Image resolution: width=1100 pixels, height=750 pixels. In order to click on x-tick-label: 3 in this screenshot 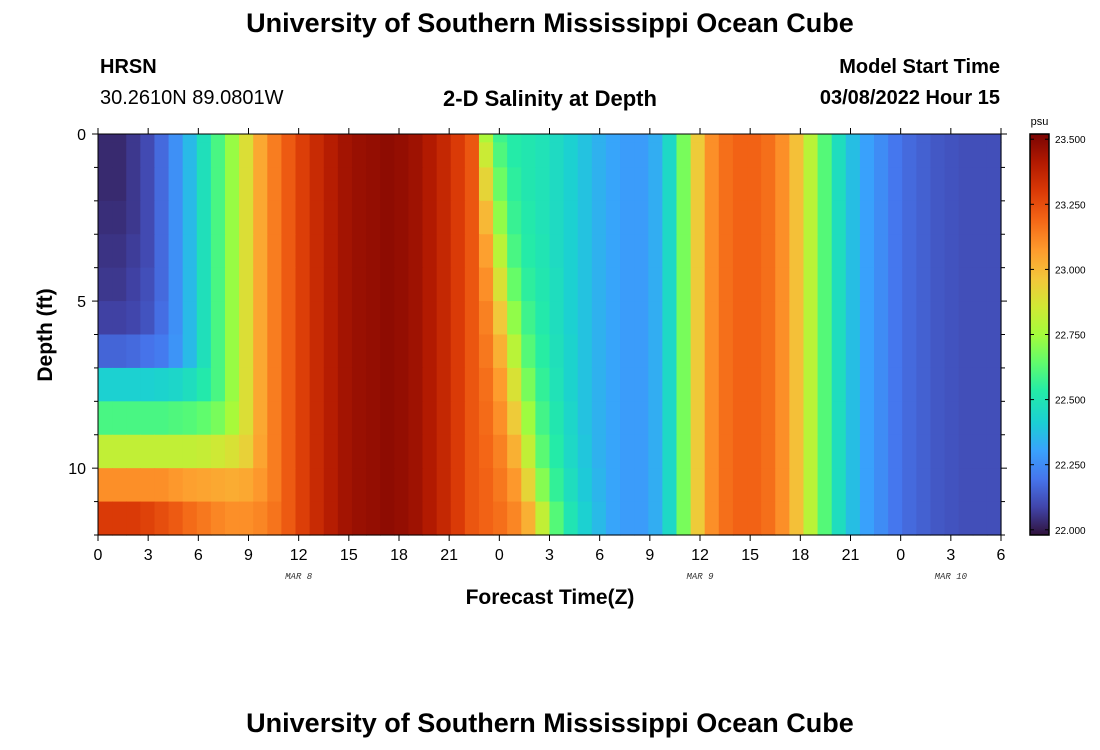, I will do `click(549, 555)`.